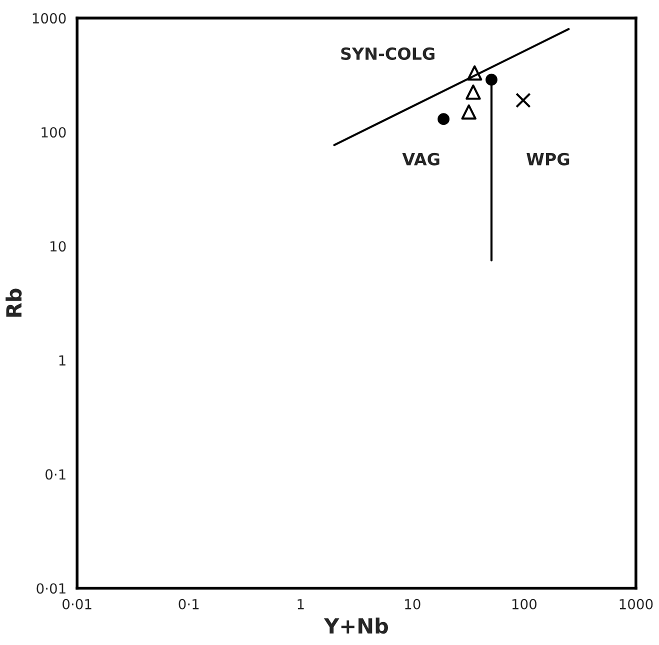 The image size is (659, 645). I want to click on annotation: VAG, so click(421, 159).